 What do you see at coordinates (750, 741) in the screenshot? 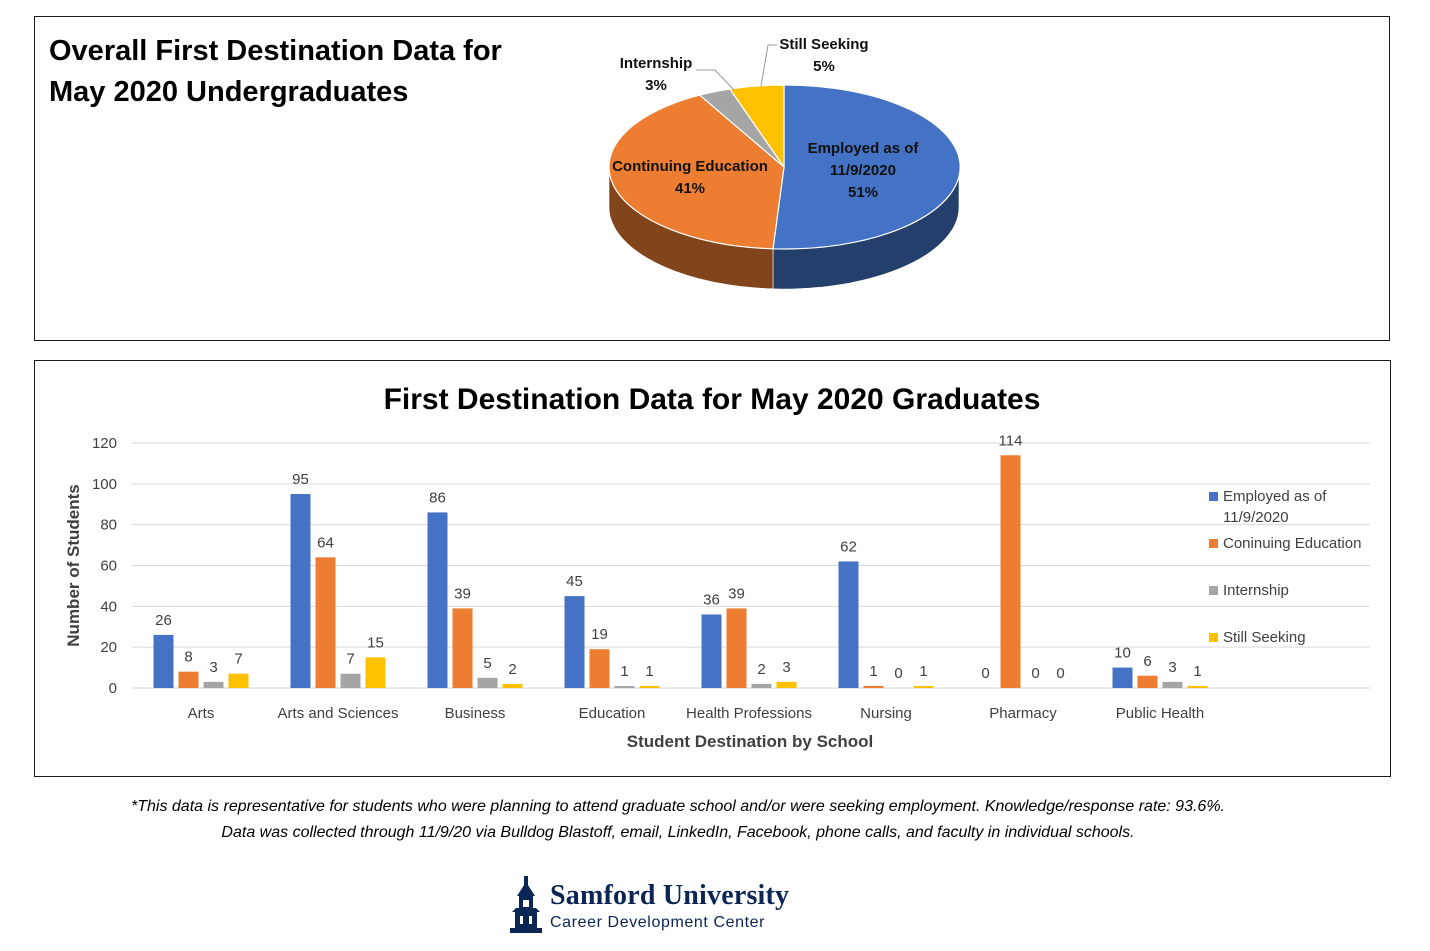
I see `x-axis-label: Student Destination by School` at bounding box center [750, 741].